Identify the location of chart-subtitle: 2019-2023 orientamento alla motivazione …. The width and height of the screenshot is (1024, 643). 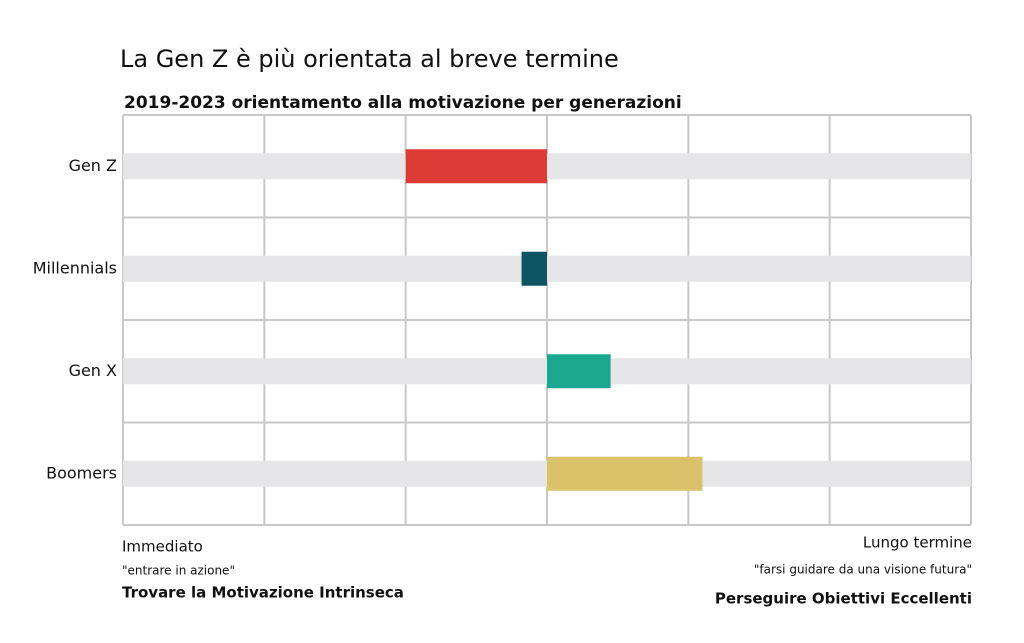
(403, 103).